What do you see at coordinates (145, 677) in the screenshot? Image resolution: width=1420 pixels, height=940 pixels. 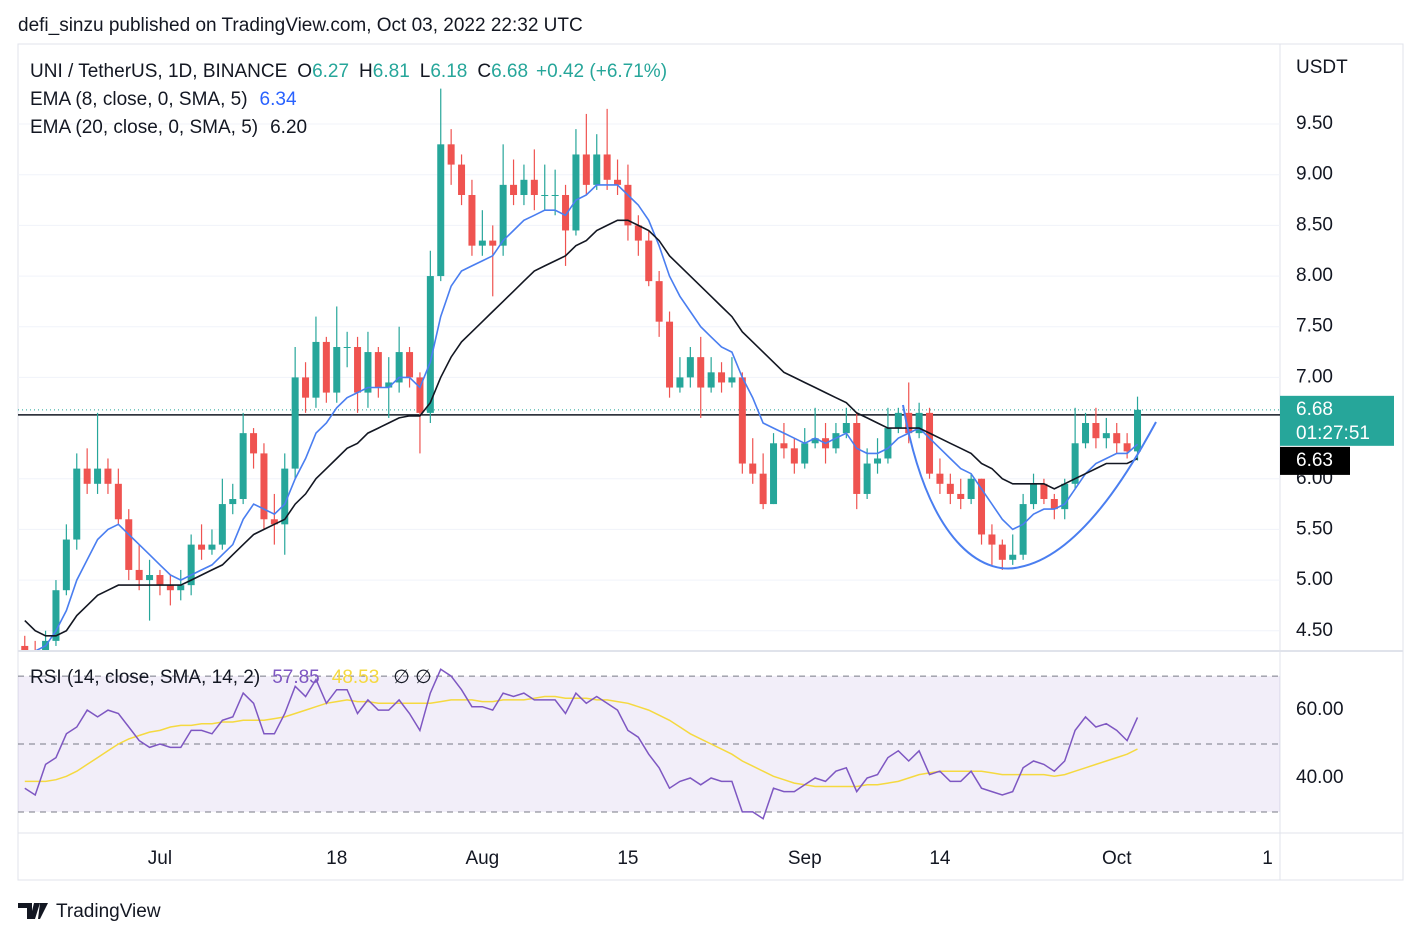 I see `rsi-name: RSI (14, close, SMA, 14, 2)` at bounding box center [145, 677].